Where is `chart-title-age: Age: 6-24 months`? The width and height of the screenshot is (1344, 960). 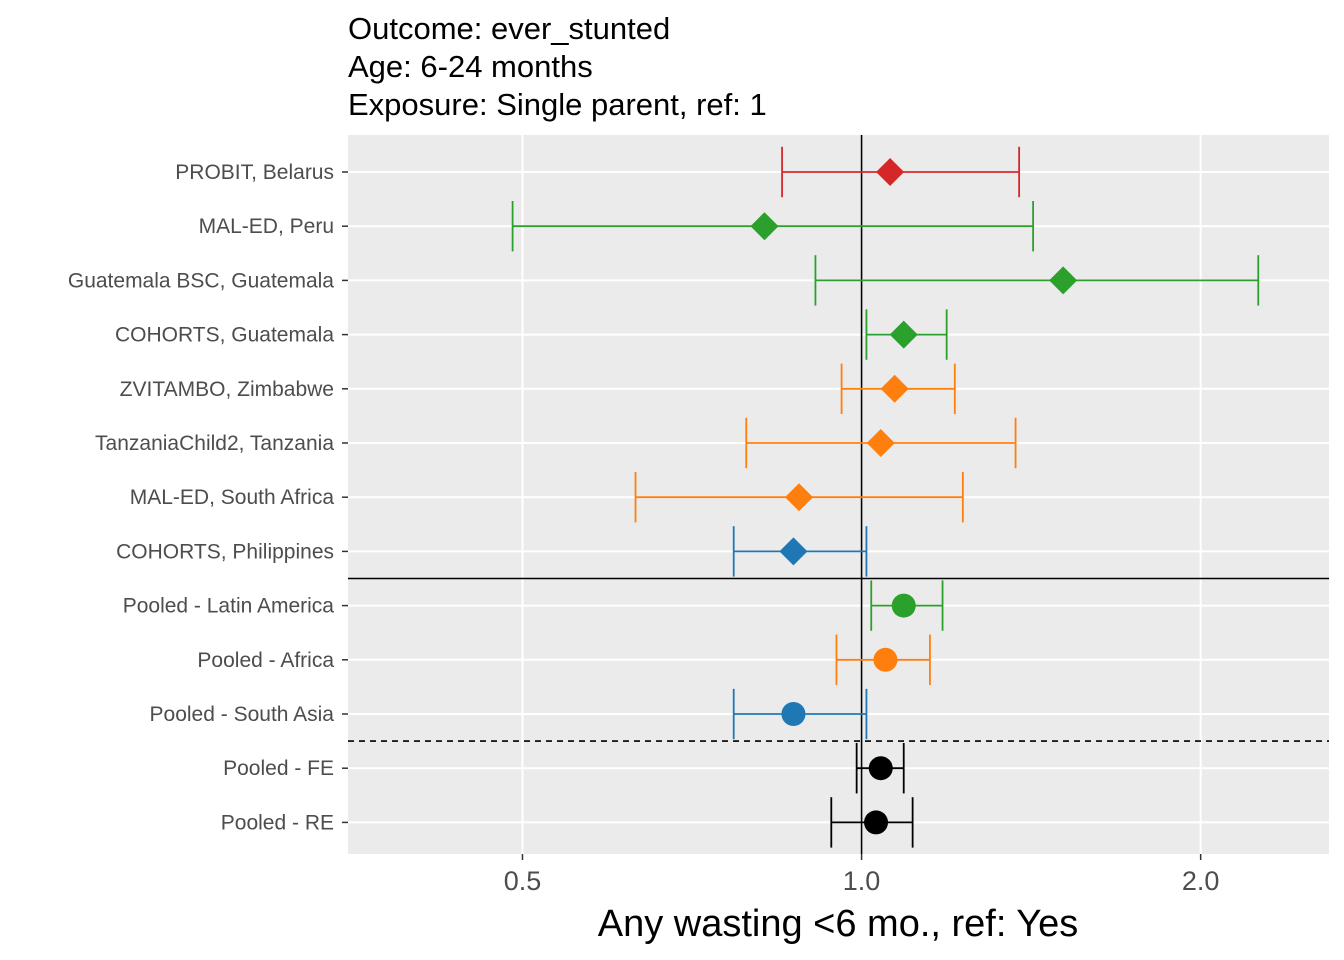
chart-title-age: Age: 6-24 months is located at coordinates (470, 66).